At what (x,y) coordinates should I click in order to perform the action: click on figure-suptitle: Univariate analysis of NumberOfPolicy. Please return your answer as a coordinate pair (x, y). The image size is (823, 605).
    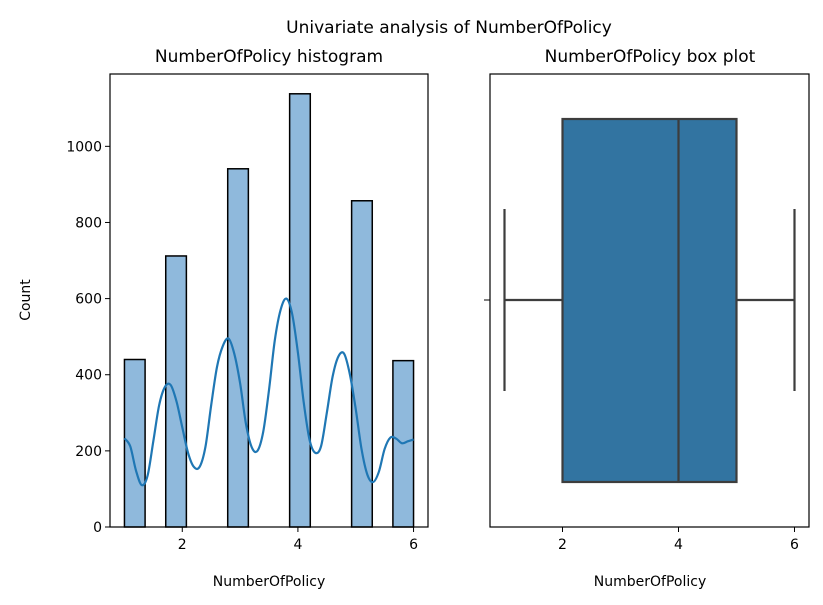
    Looking at the image, I should click on (449, 28).